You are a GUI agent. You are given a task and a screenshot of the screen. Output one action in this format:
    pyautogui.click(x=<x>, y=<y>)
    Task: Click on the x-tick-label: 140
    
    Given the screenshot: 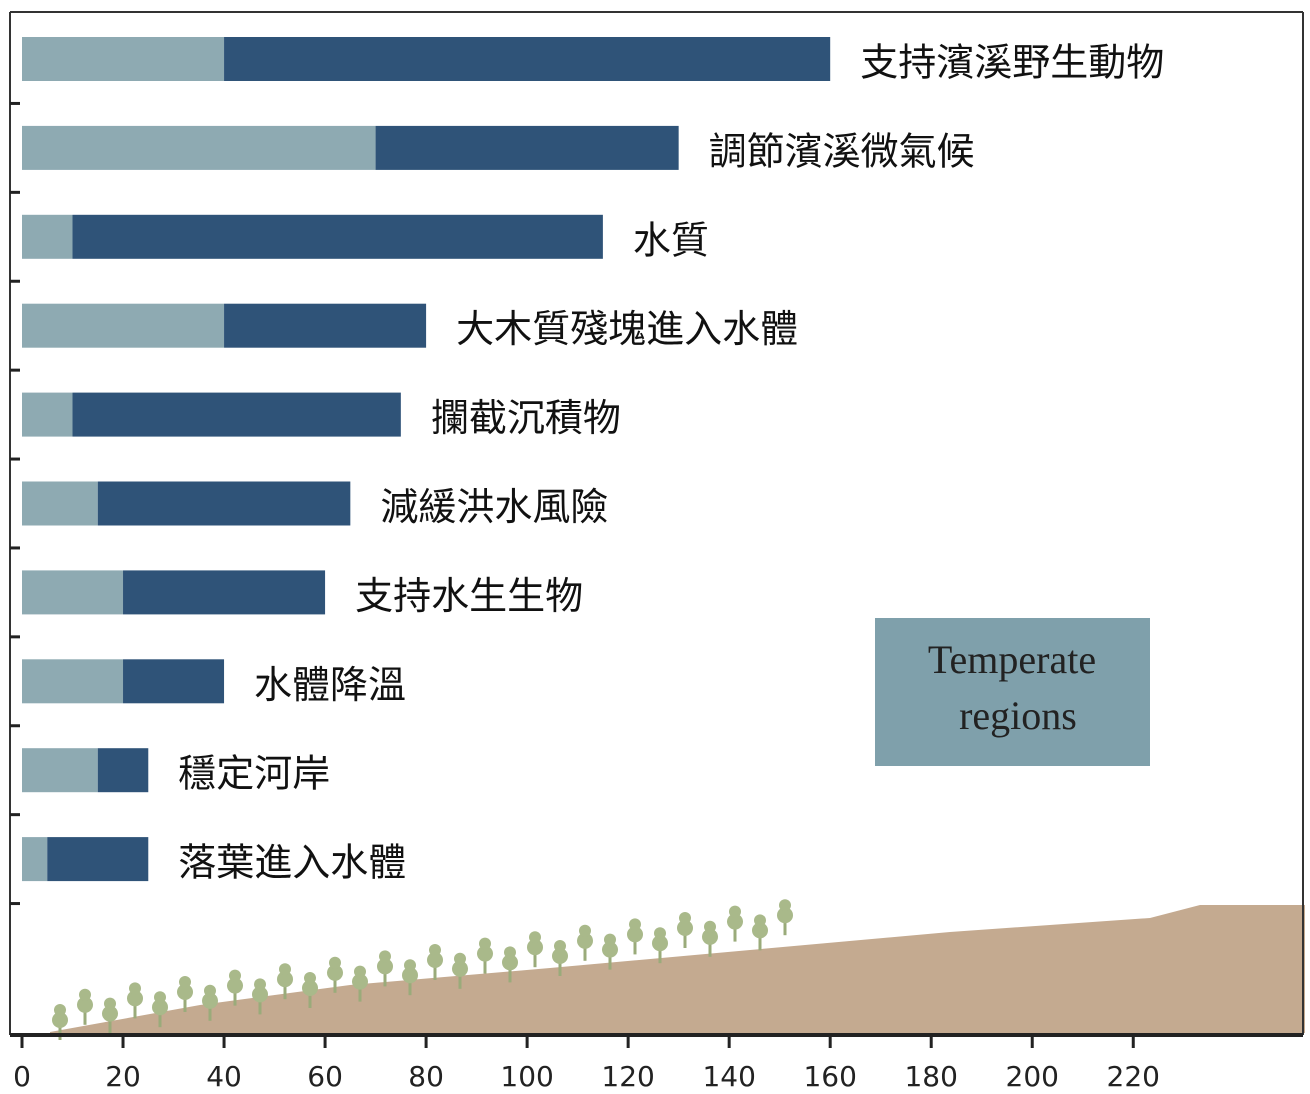 What is the action you would take?
    pyautogui.click(x=728, y=1076)
    